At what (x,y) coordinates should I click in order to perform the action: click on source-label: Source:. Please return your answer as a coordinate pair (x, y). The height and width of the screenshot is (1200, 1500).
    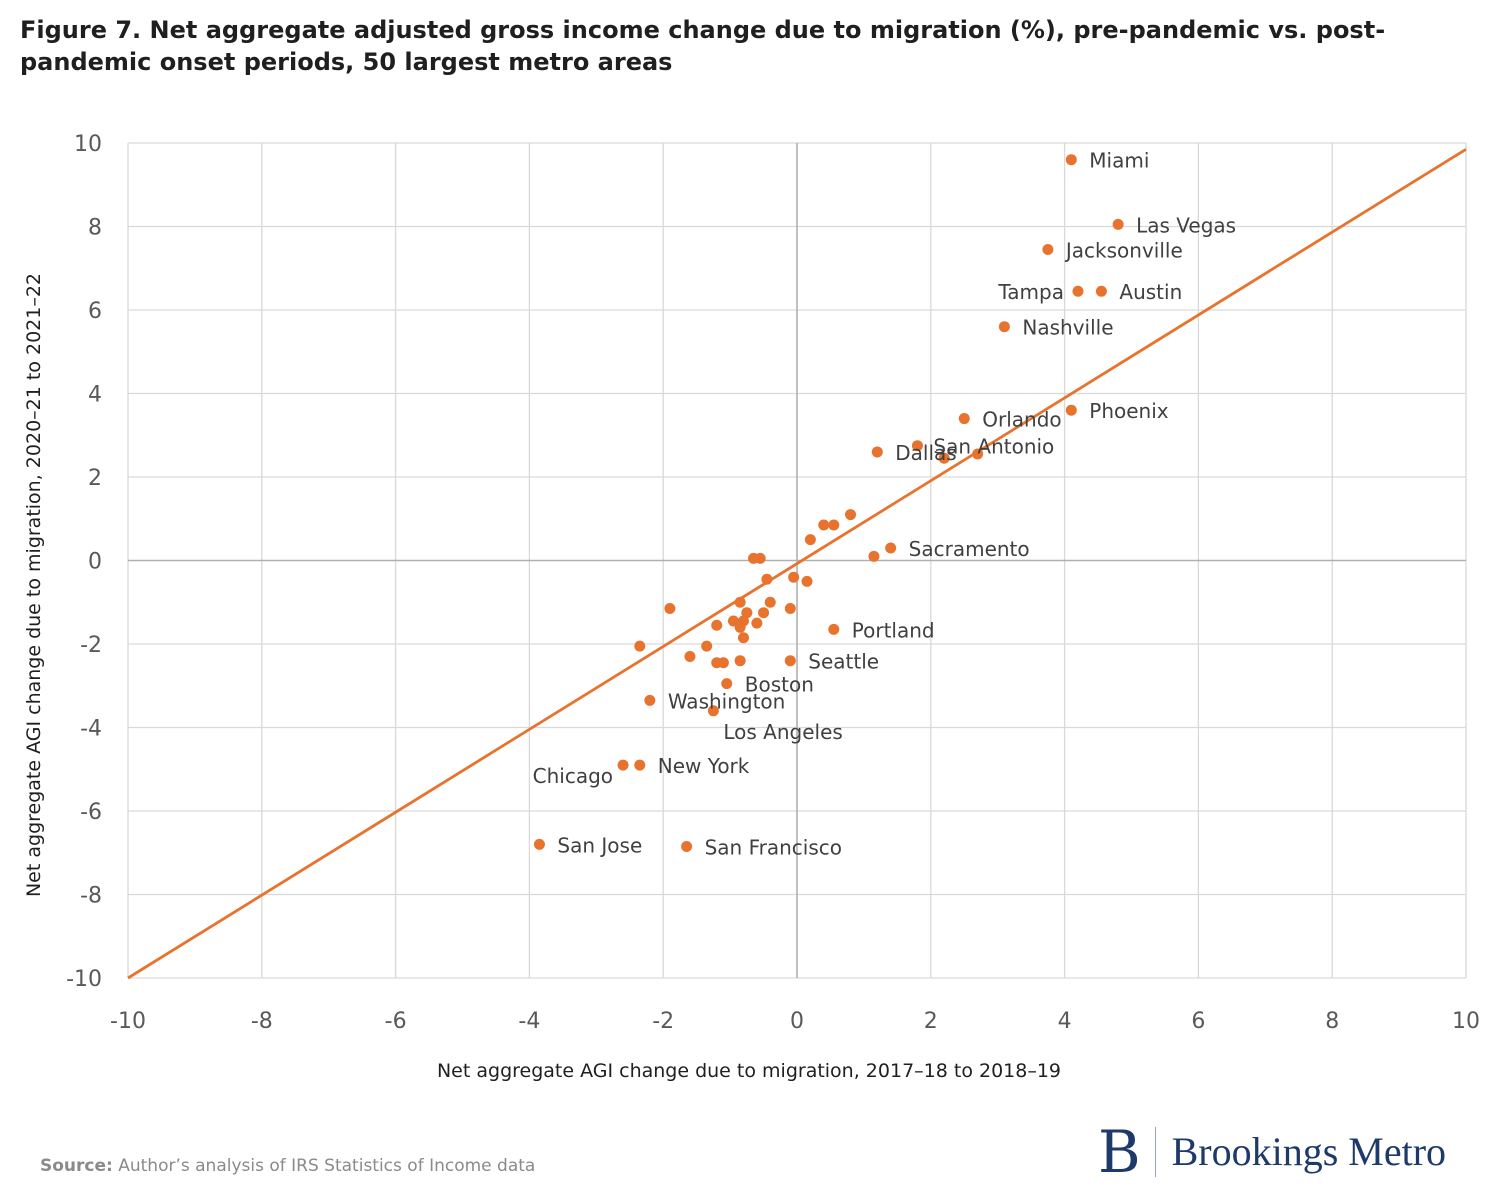
    Looking at the image, I should click on (76, 1166).